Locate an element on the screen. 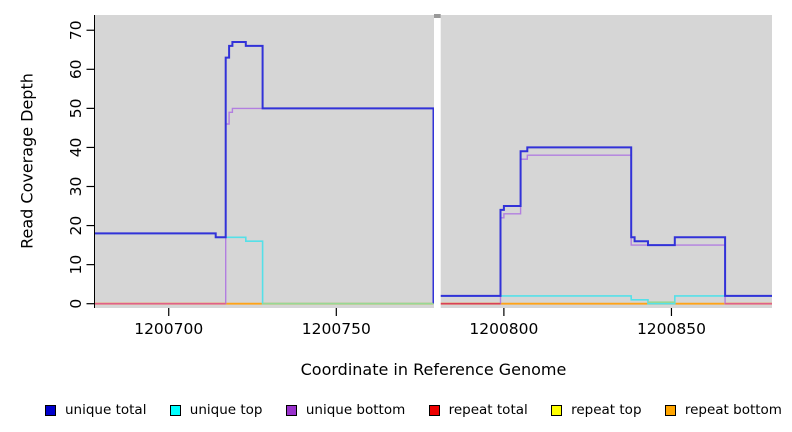 Image resolution: width=792 pixels, height=432 pixels. legend-item-unique-total: unique total is located at coordinates (95, 410).